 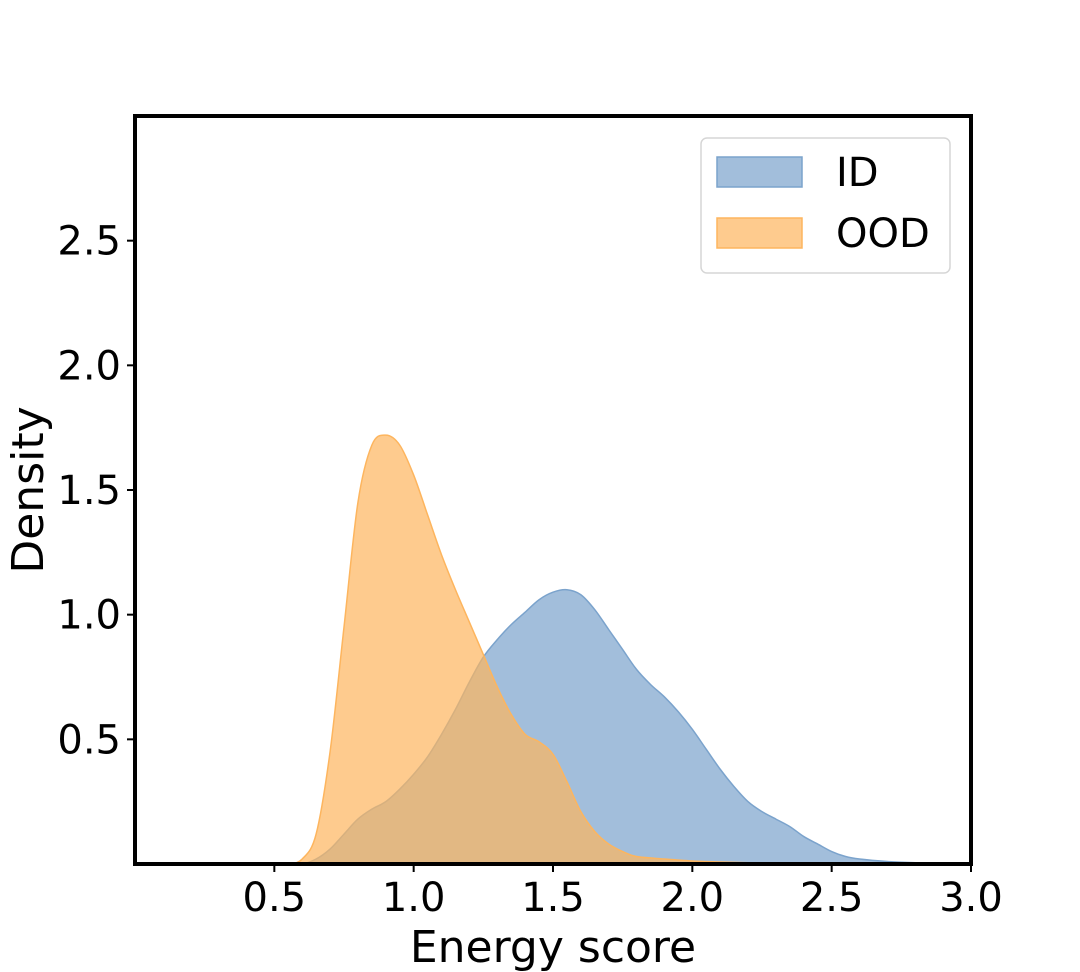 I want to click on x-axis-ticks: 0.5 1.0 1.5 2.0 2.5 3.0, so click(x=623, y=892).